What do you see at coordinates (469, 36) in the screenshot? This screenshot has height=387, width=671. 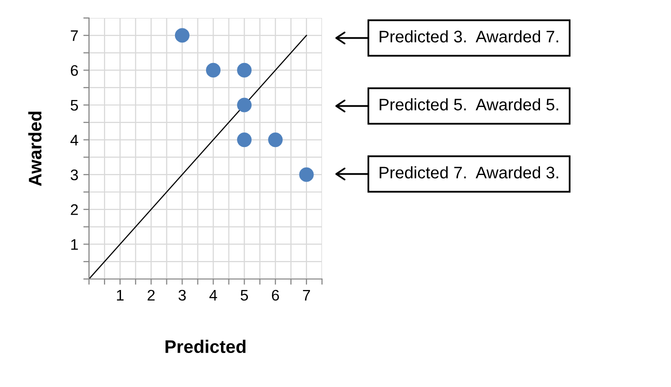 I see `text: Predicted 3. Awarded 7.` at bounding box center [469, 36].